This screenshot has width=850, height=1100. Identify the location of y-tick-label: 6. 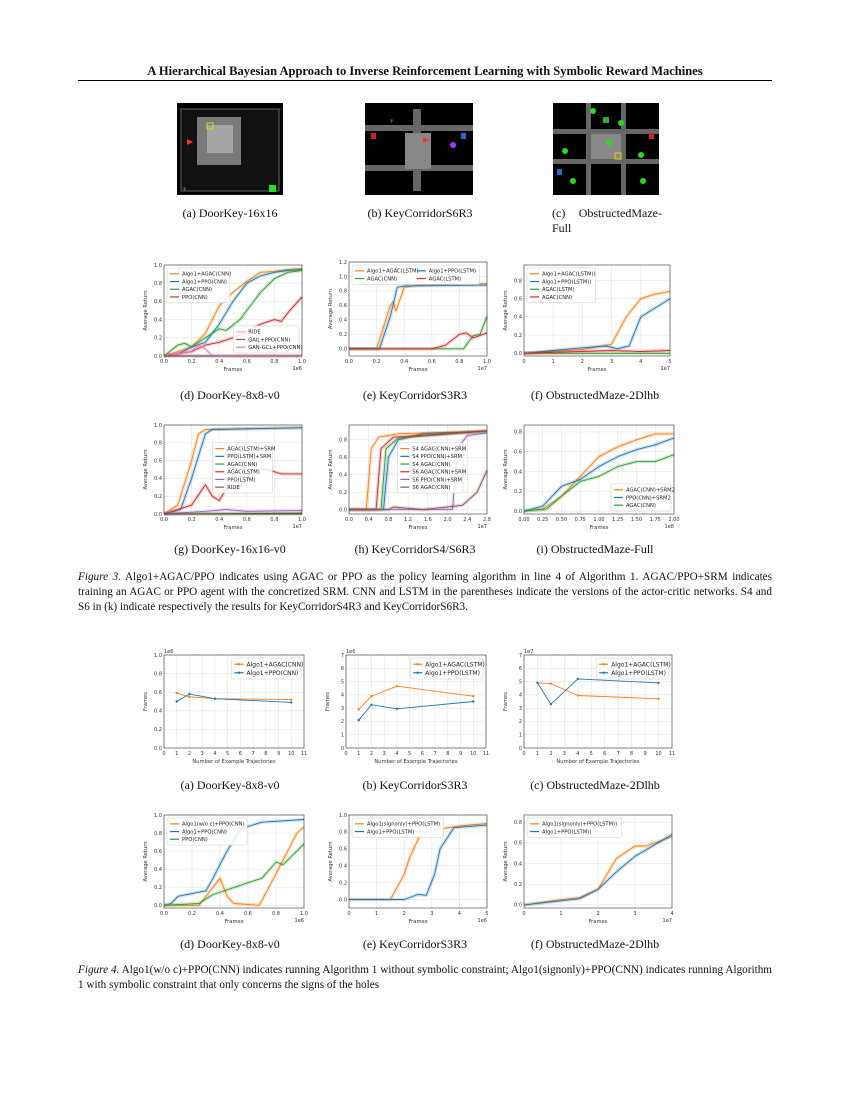
(342, 669).